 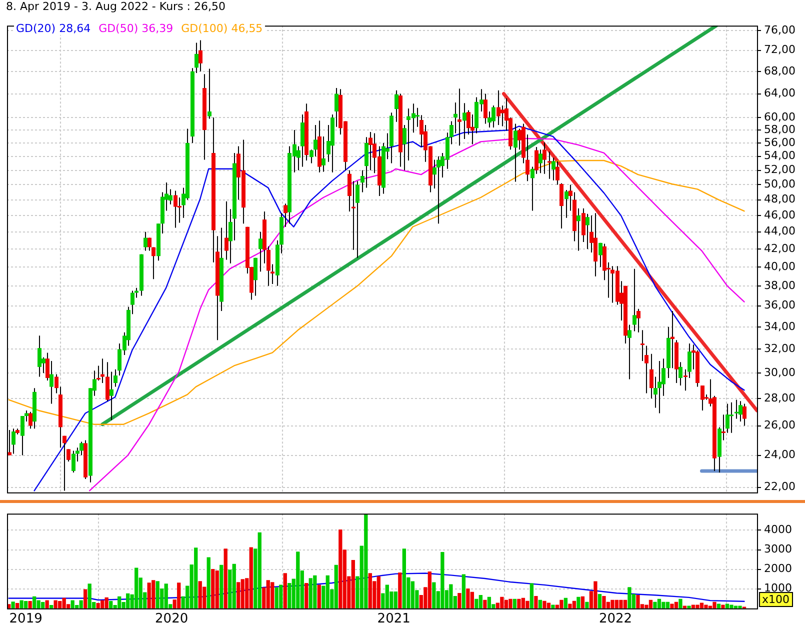 I want to click on y-tick-label: 40,00, so click(x=780, y=266).